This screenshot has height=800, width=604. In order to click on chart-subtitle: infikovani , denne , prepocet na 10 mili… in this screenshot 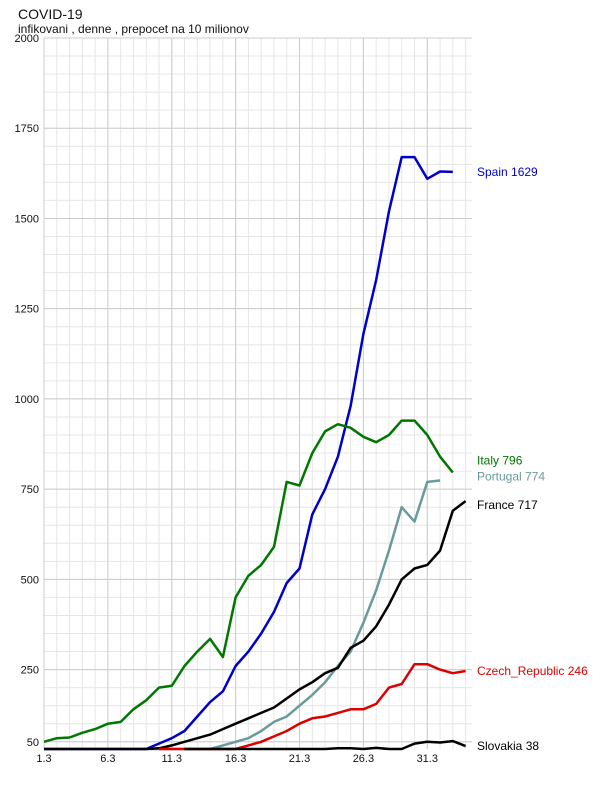, I will do `click(133, 29)`.